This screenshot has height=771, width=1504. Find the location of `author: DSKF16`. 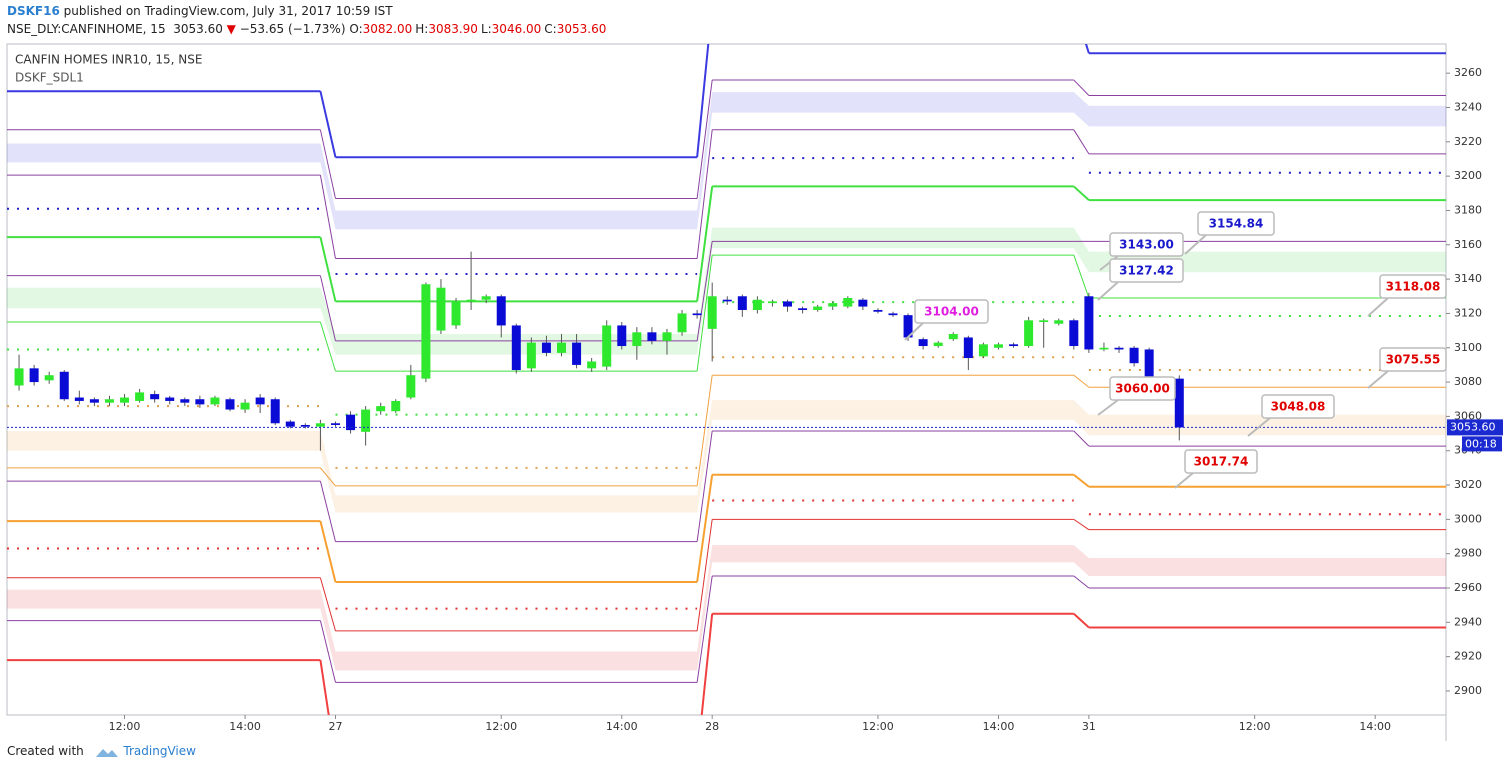

author: DSKF16 is located at coordinates (33, 11).